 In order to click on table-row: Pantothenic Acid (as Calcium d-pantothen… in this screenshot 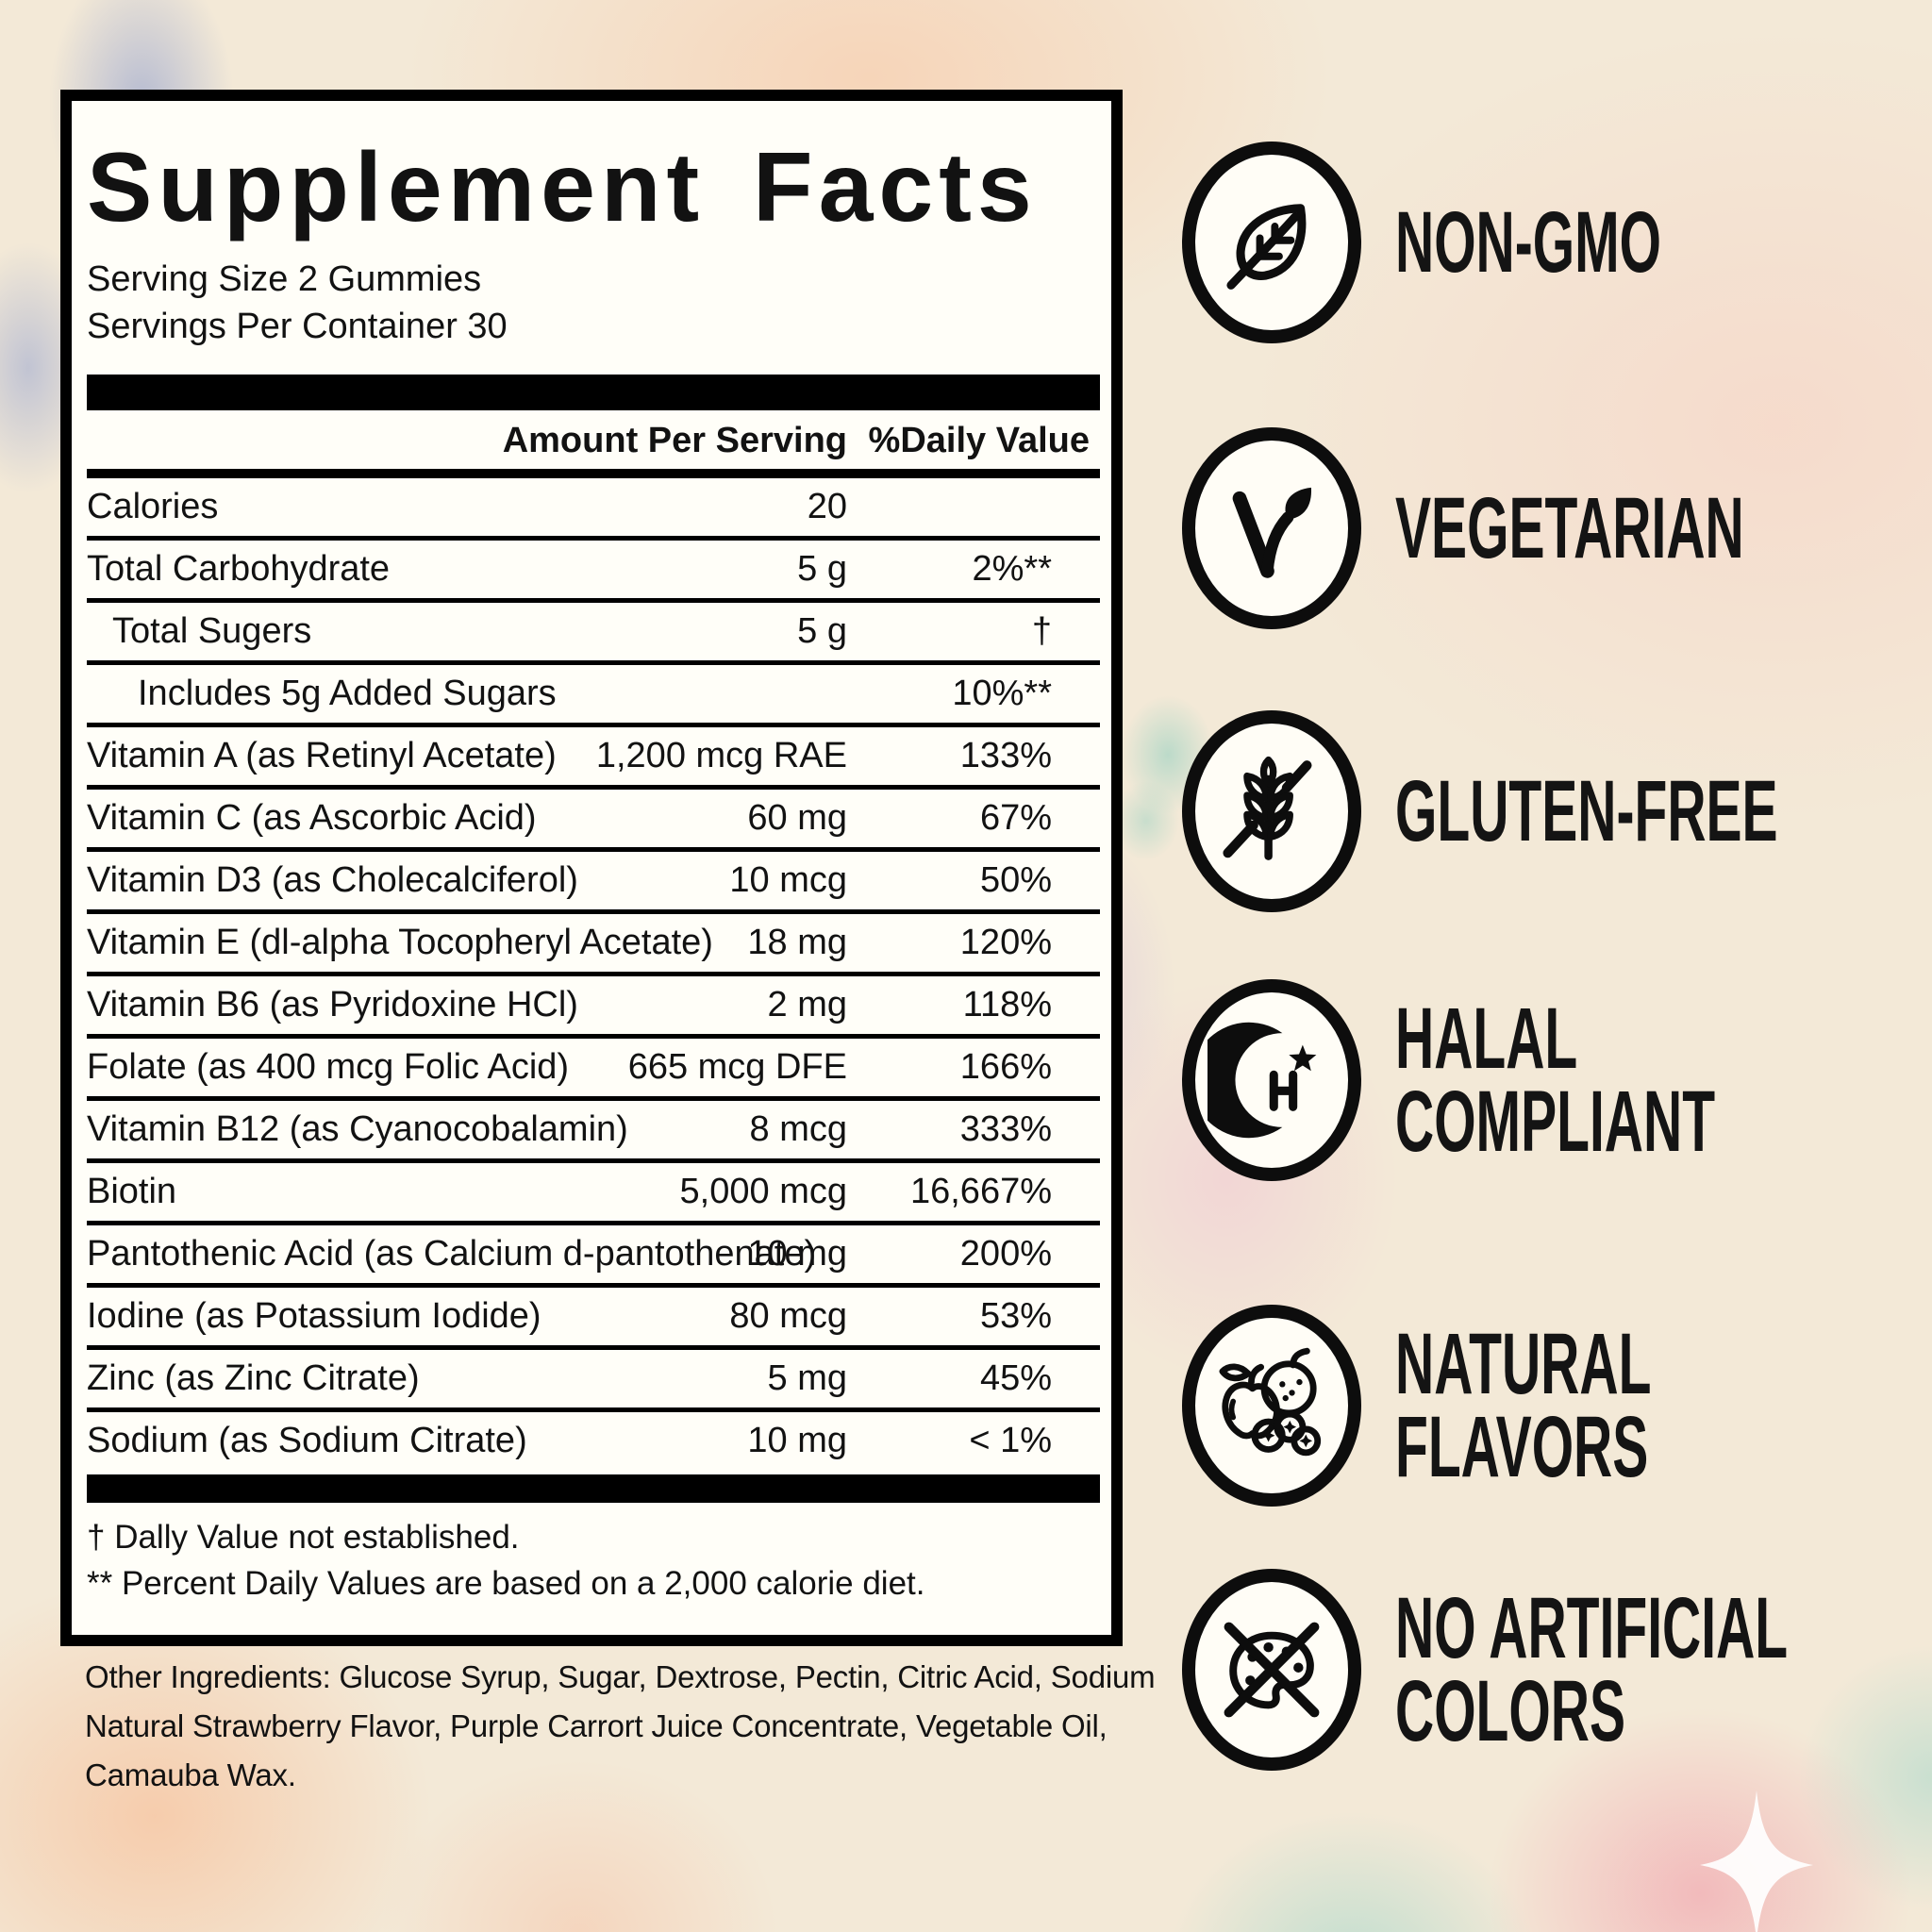, I will do `click(594, 1257)`.